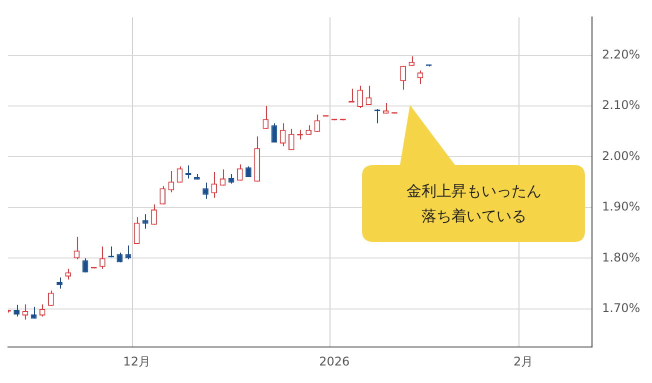 This screenshot has height=383, width=652. I want to click on y-tick-label: 2.20%, so click(621, 54).